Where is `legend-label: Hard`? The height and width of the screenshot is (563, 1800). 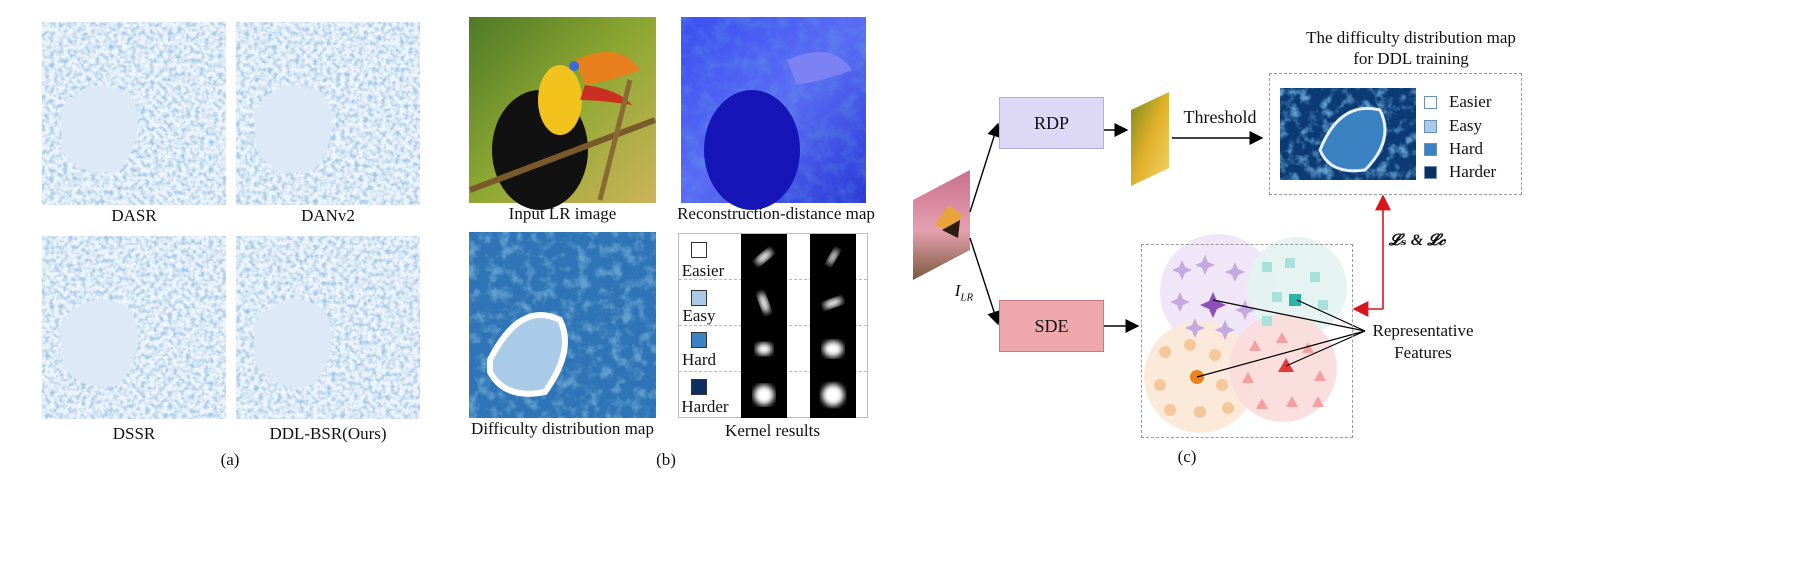 legend-label: Hard is located at coordinates (1466, 148).